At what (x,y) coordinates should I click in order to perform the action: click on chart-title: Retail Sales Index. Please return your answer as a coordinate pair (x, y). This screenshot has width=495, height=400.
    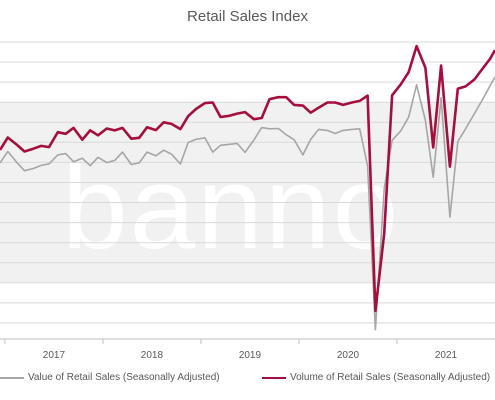
    Looking at the image, I should click on (247, 16).